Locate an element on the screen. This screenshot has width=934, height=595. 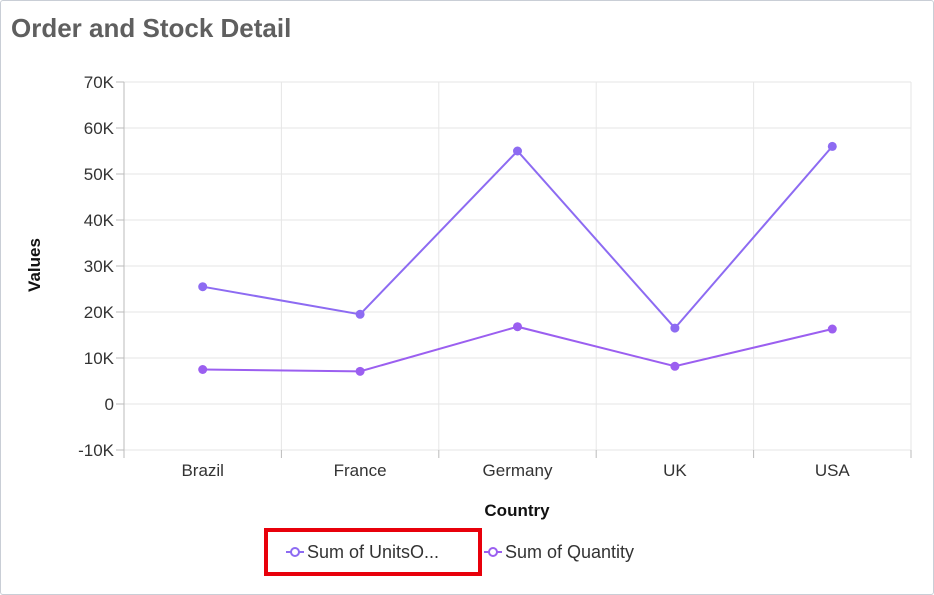
chart-title: Order and Stock Detail is located at coordinates (151, 28).